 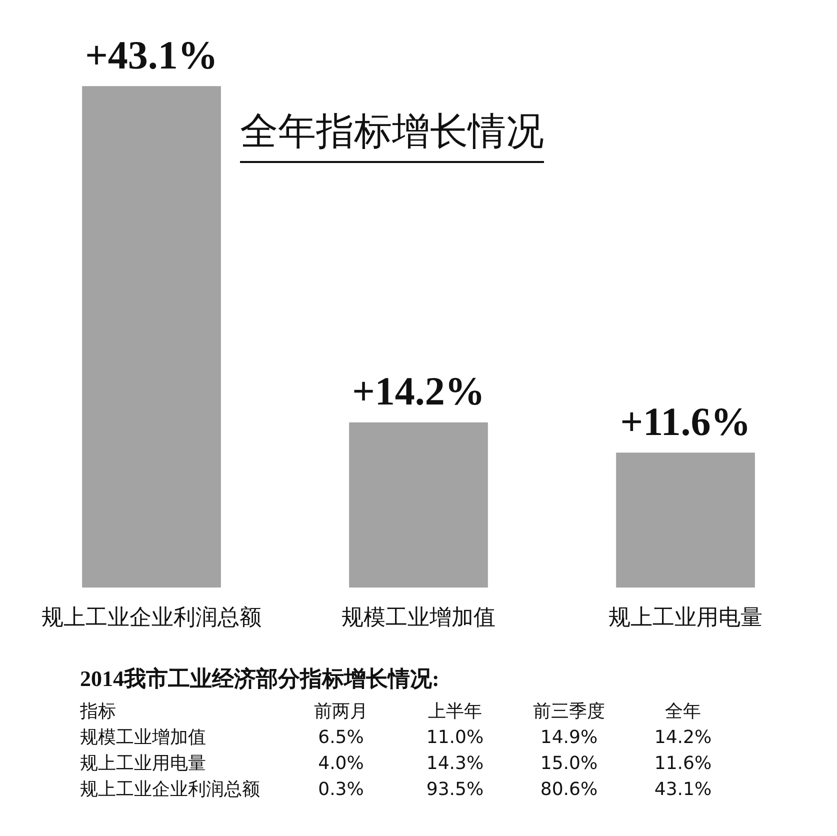 What do you see at coordinates (683, 738) in the screenshot?
I see `data-label: 14.2%` at bounding box center [683, 738].